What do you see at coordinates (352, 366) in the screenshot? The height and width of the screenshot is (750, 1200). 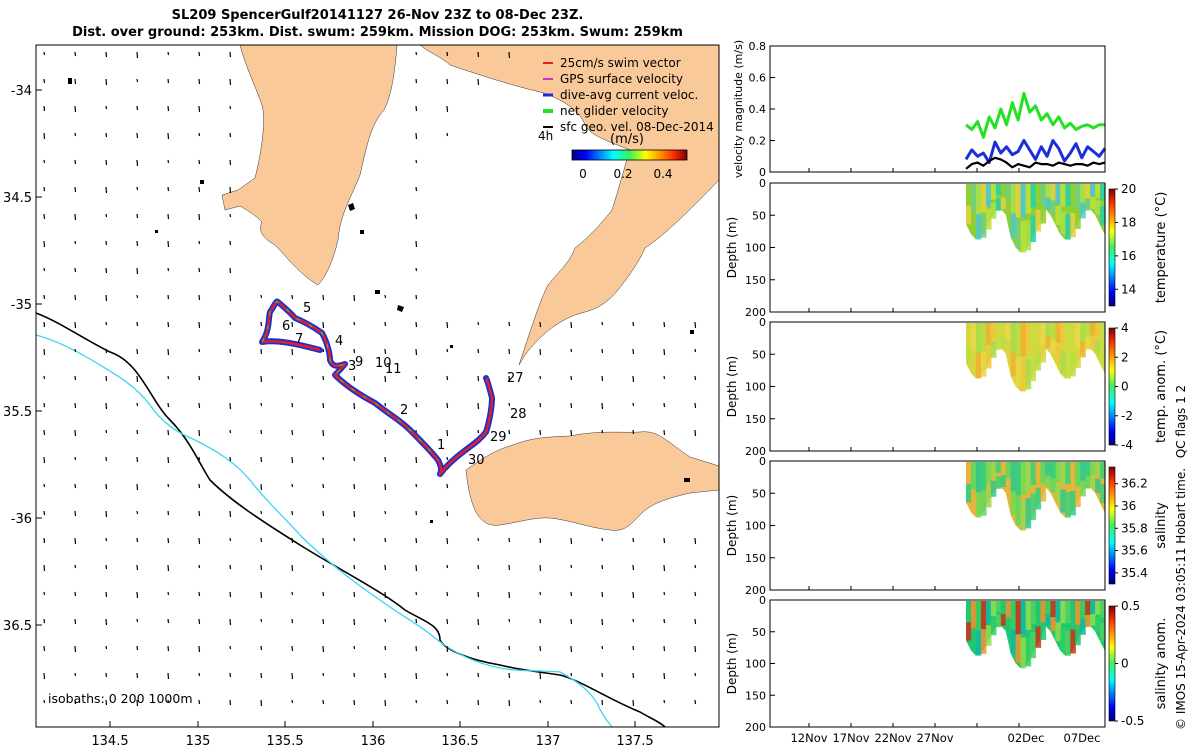 I see `day-label: 3` at bounding box center [352, 366].